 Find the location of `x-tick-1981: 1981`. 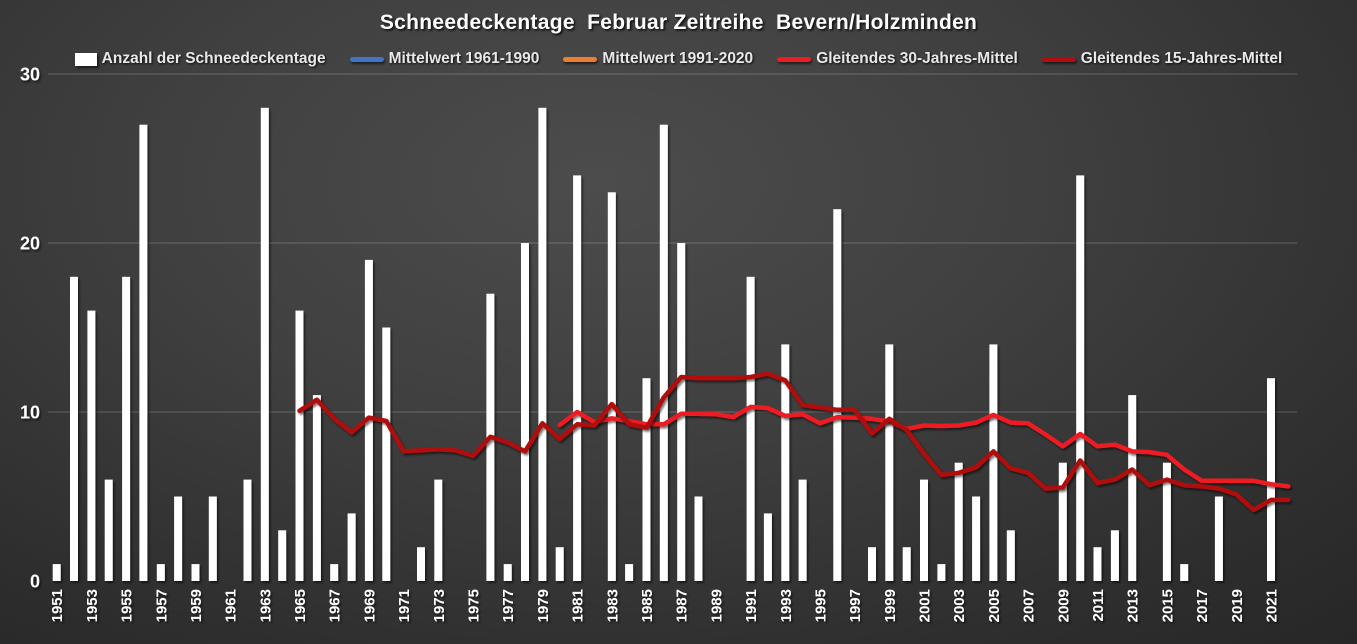

x-tick-1981: 1981 is located at coordinates (578, 605).